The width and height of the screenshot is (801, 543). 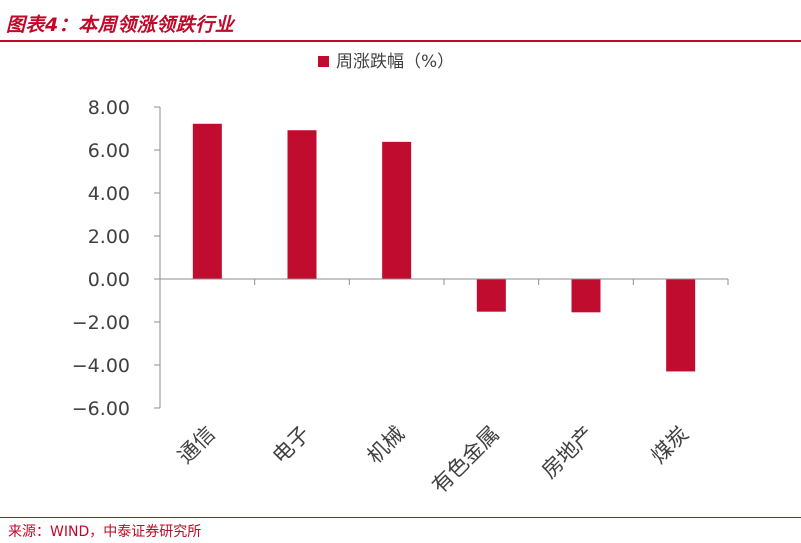 What do you see at coordinates (101, 323) in the screenshot?
I see `y-tick-label: −2.00` at bounding box center [101, 323].